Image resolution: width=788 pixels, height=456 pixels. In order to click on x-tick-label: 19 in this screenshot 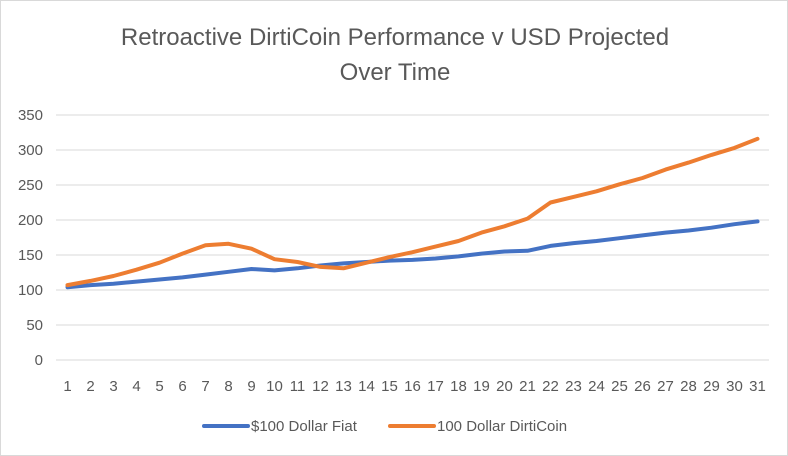, I will do `click(481, 386)`.